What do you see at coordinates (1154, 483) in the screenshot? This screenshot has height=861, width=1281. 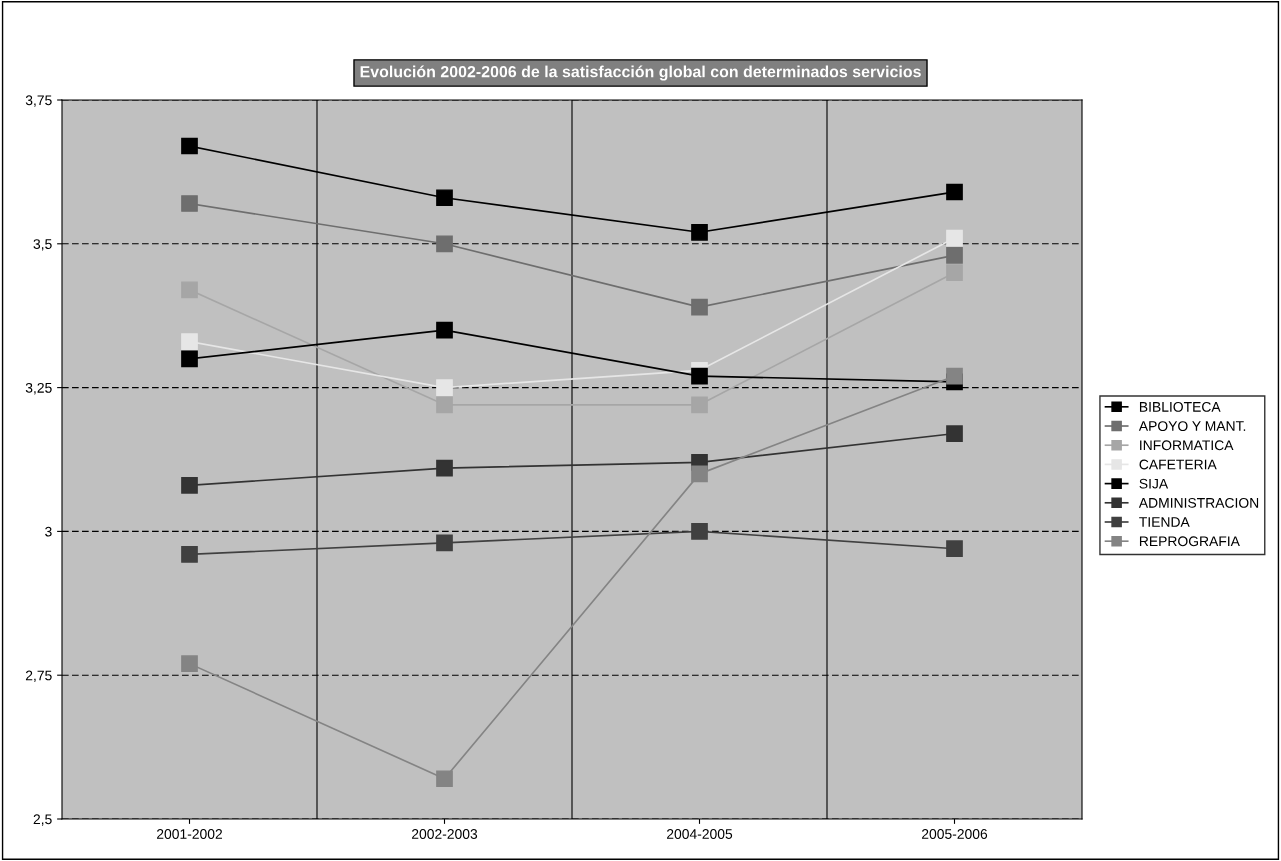 I see `legend-label: SIJA` at bounding box center [1154, 483].